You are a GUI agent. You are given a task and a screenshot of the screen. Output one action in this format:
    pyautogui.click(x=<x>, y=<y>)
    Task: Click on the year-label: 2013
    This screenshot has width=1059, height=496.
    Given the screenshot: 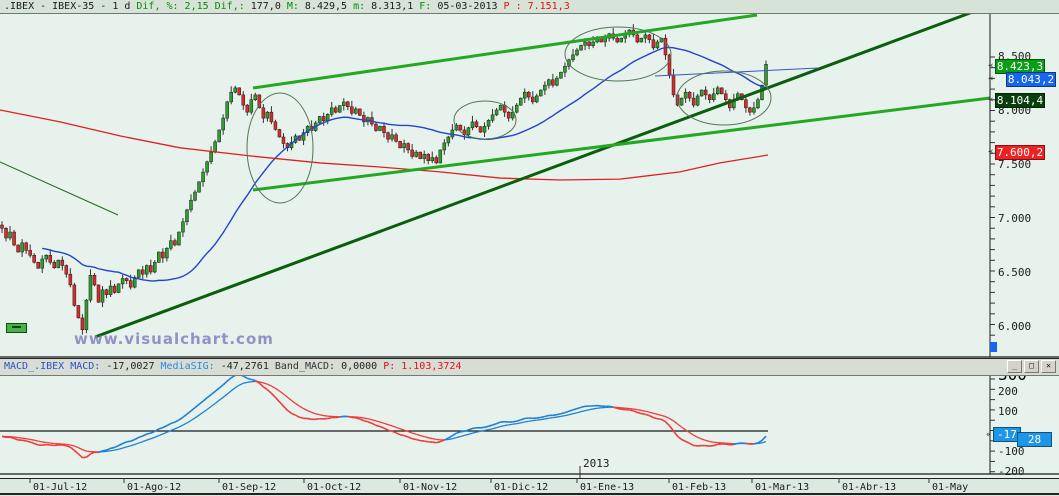 What is the action you would take?
    pyautogui.click(x=596, y=463)
    